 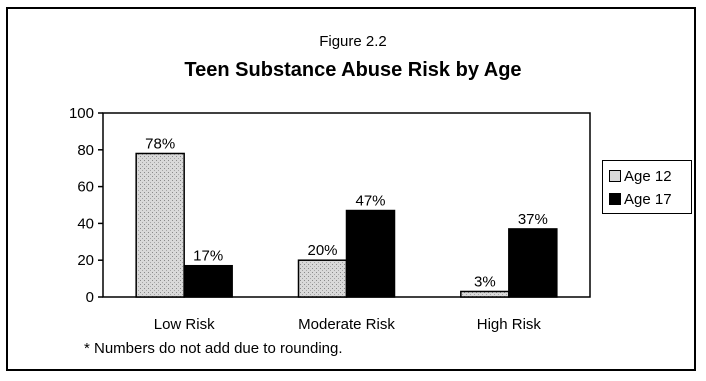 I want to click on y-tick-label: 60, so click(x=85, y=187).